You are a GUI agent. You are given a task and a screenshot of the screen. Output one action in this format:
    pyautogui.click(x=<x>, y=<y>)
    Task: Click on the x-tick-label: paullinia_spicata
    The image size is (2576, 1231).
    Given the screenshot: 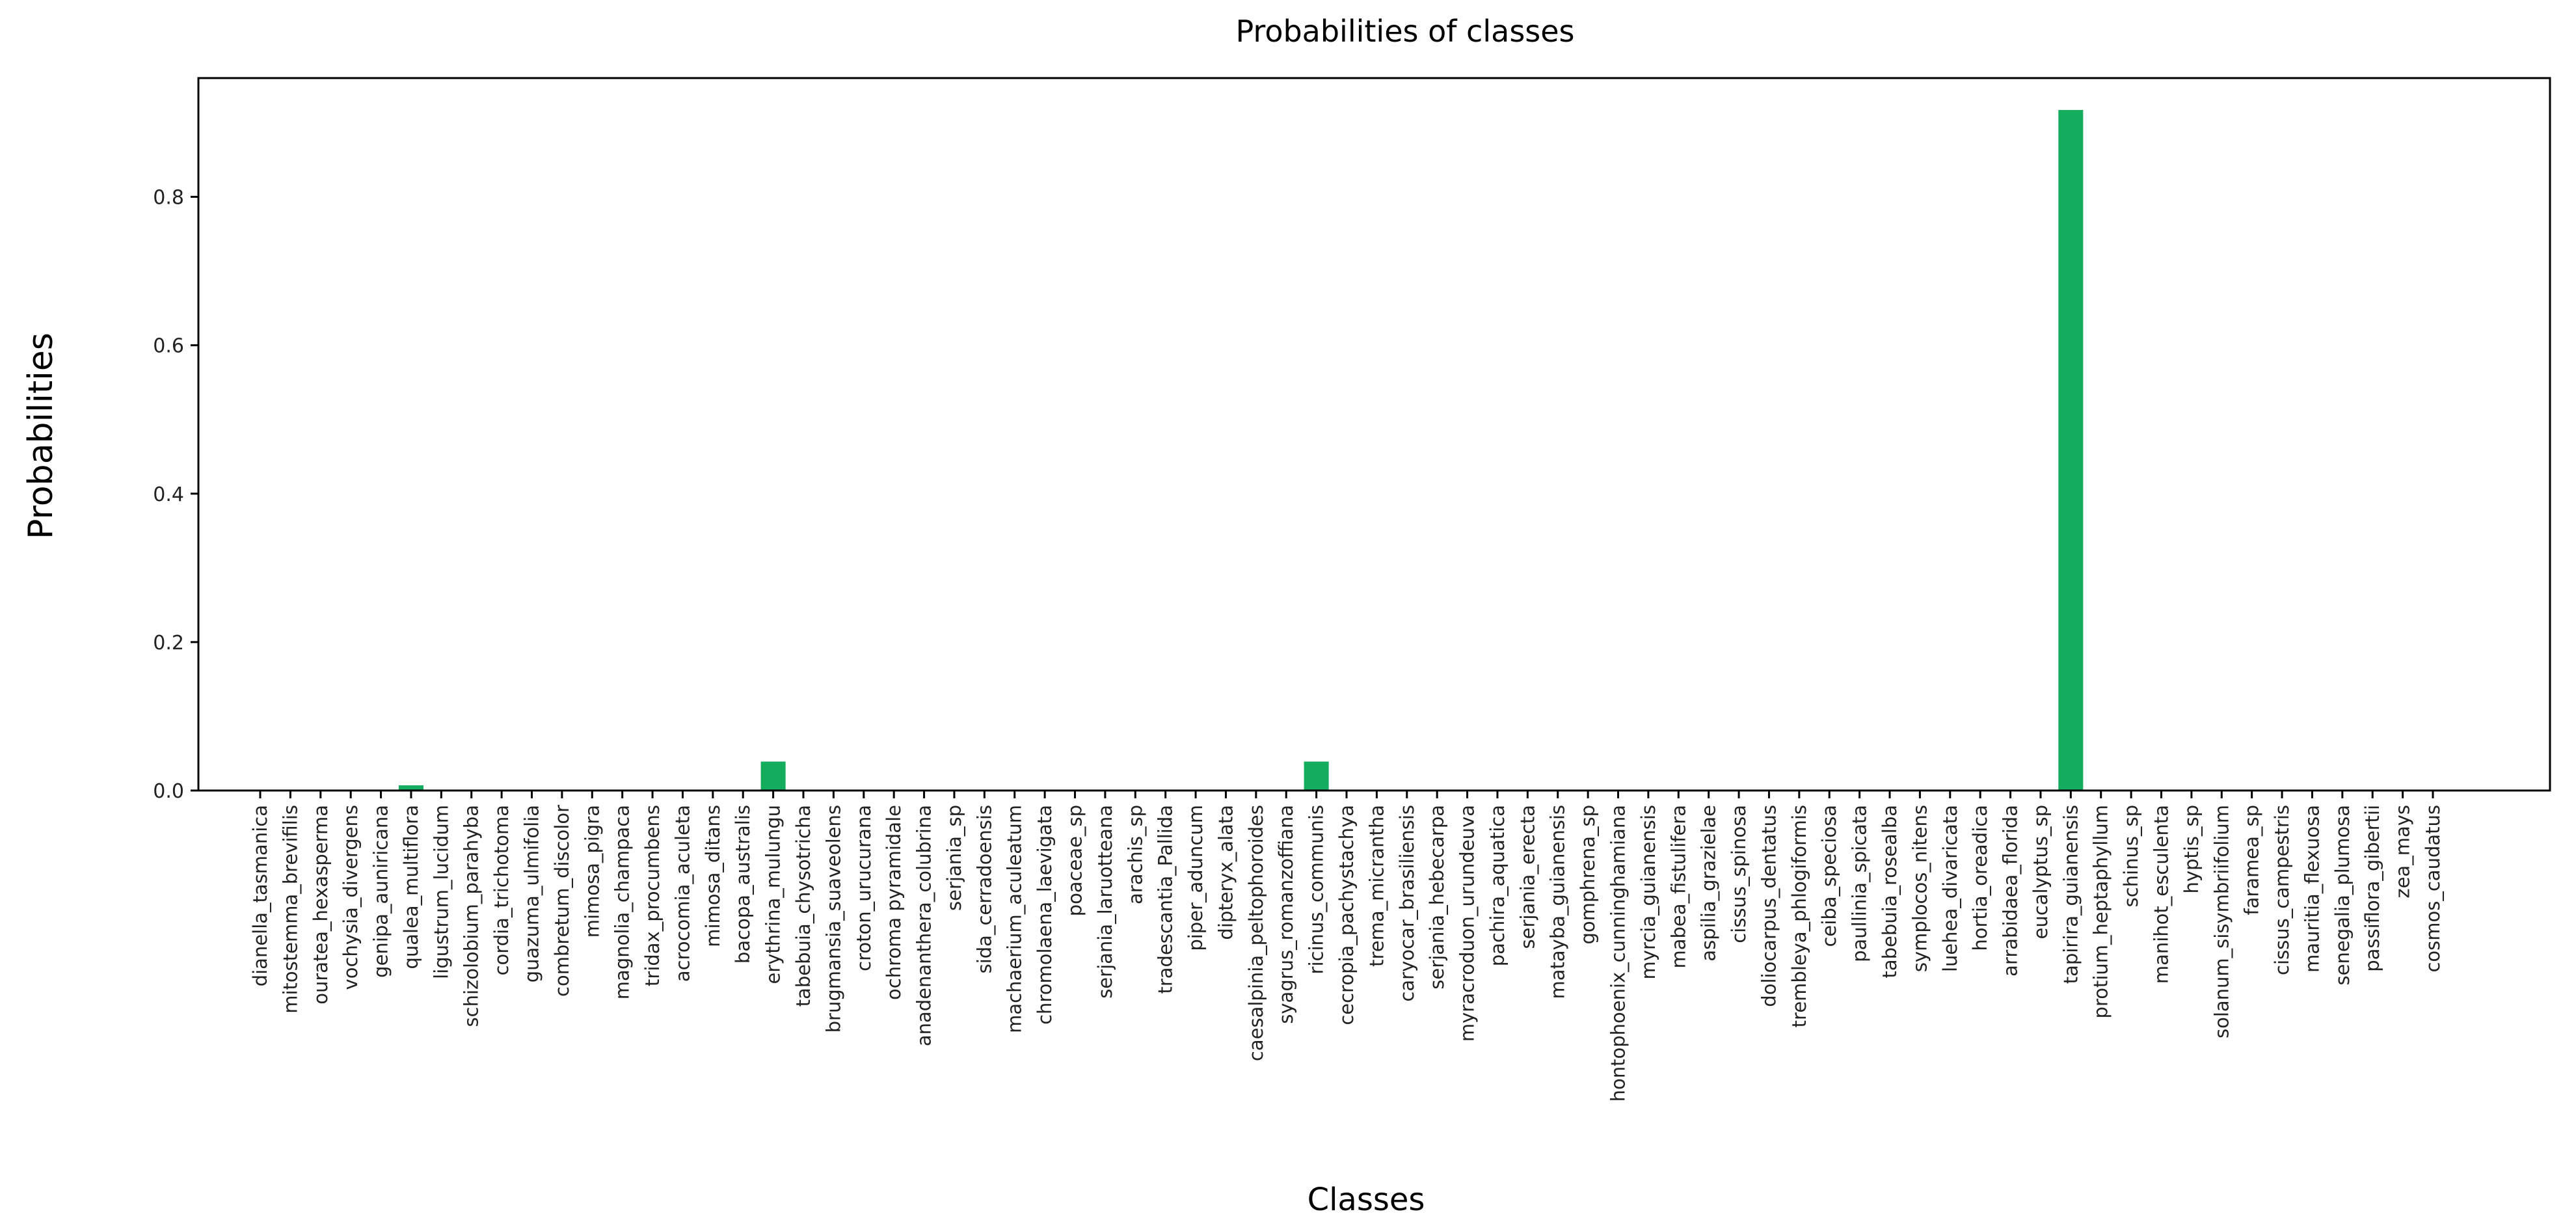 What is the action you would take?
    pyautogui.click(x=1860, y=883)
    